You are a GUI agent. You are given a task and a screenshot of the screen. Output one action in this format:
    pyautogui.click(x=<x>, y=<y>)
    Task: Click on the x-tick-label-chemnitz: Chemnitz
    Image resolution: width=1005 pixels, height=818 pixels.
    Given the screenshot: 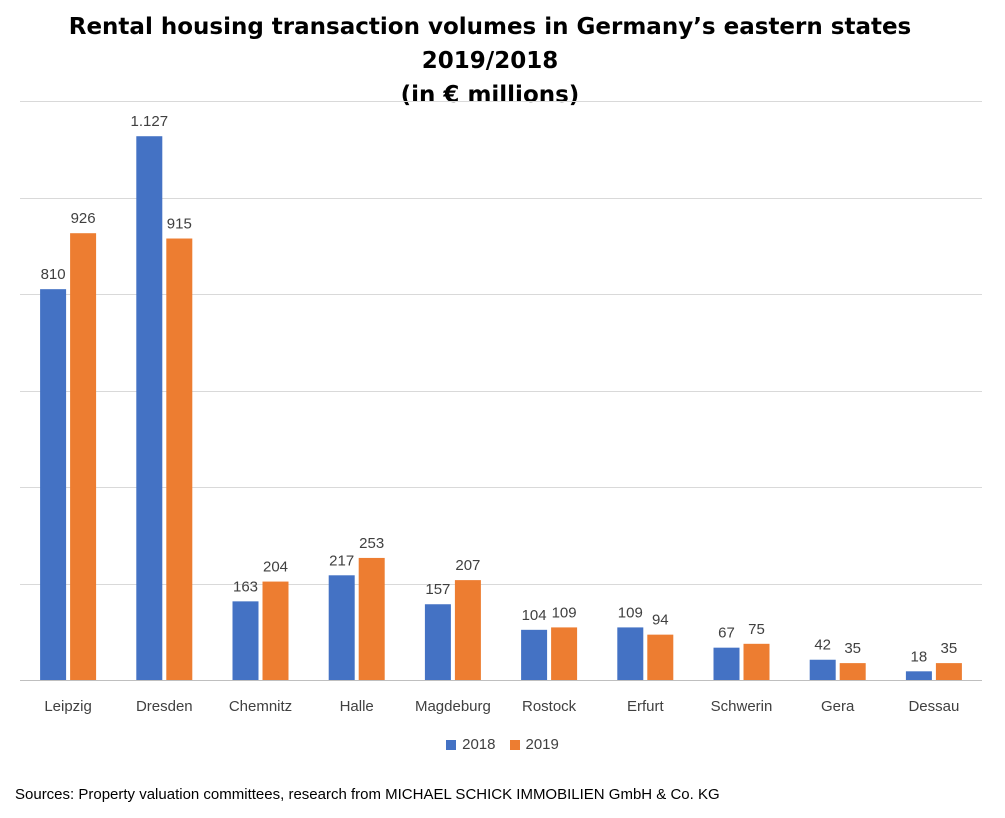 What is the action you would take?
    pyautogui.click(x=260, y=706)
    